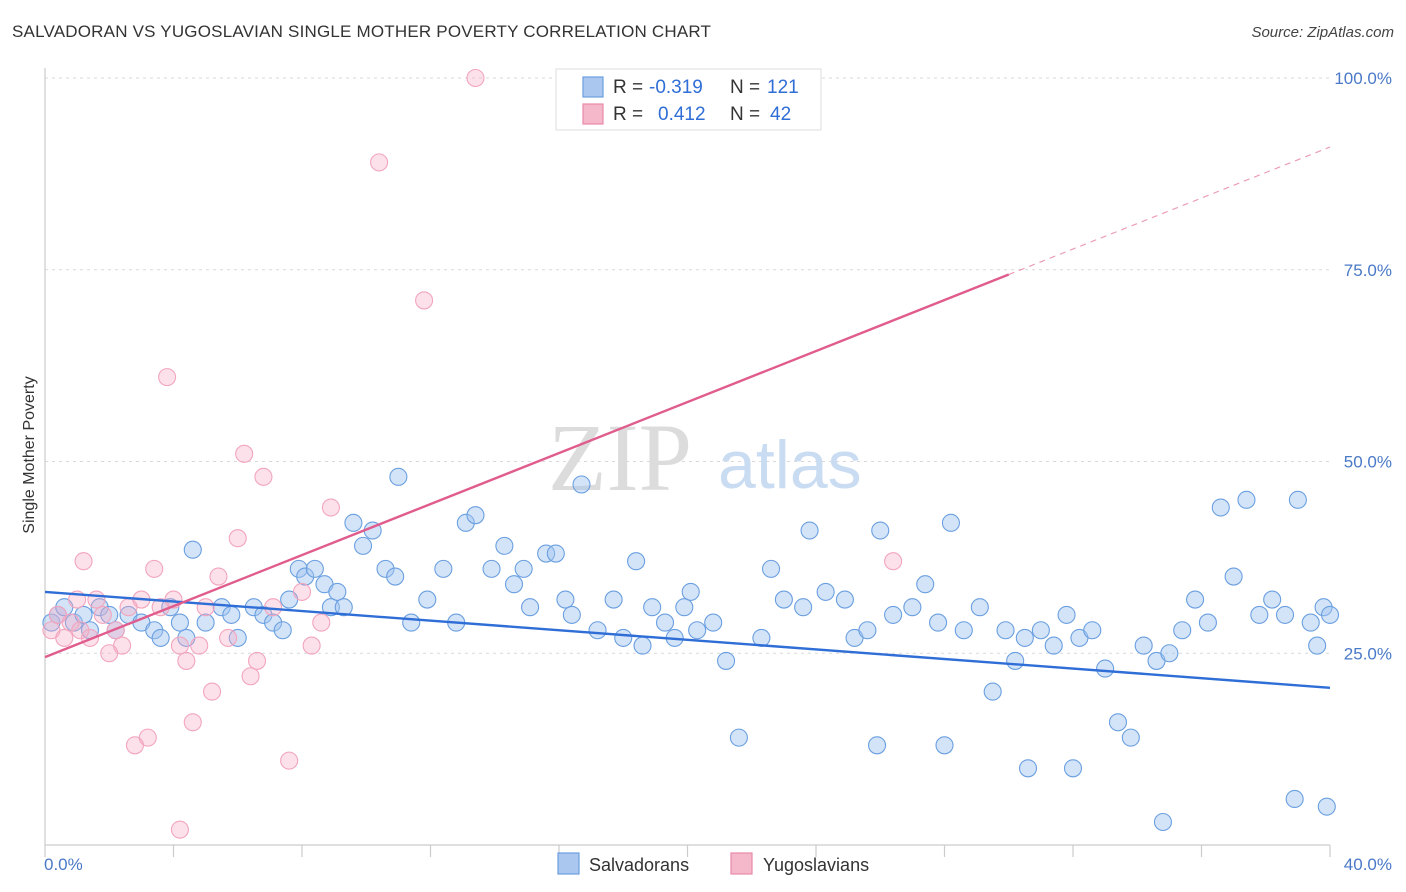 Image resolution: width=1406 pixels, height=892 pixels. I want to click on legend-swatch-yugoslavians, so click(593, 114).